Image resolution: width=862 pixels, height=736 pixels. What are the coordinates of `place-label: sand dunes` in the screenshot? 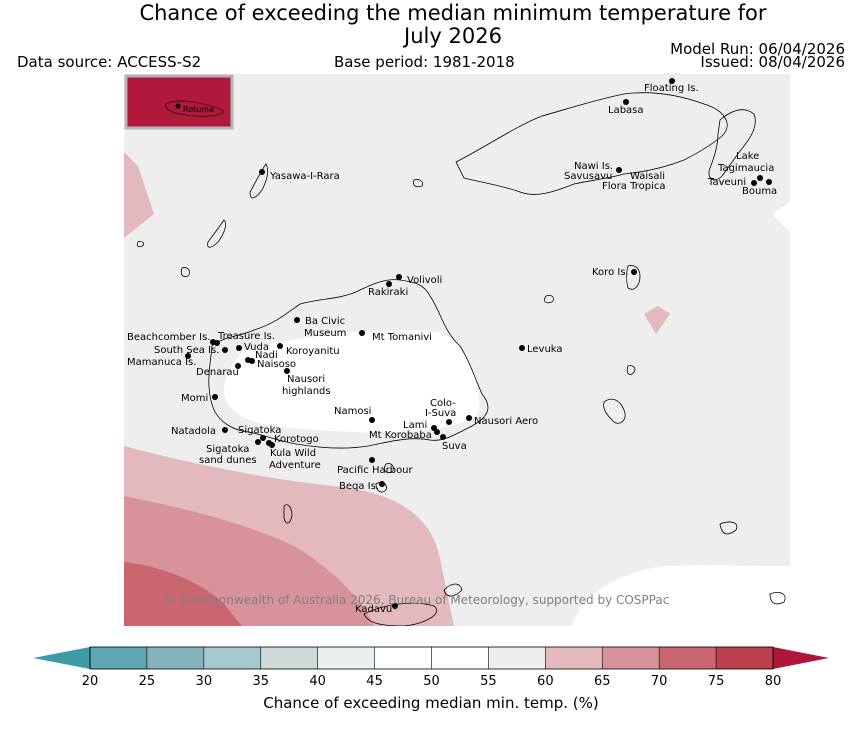 It's located at (228, 460).